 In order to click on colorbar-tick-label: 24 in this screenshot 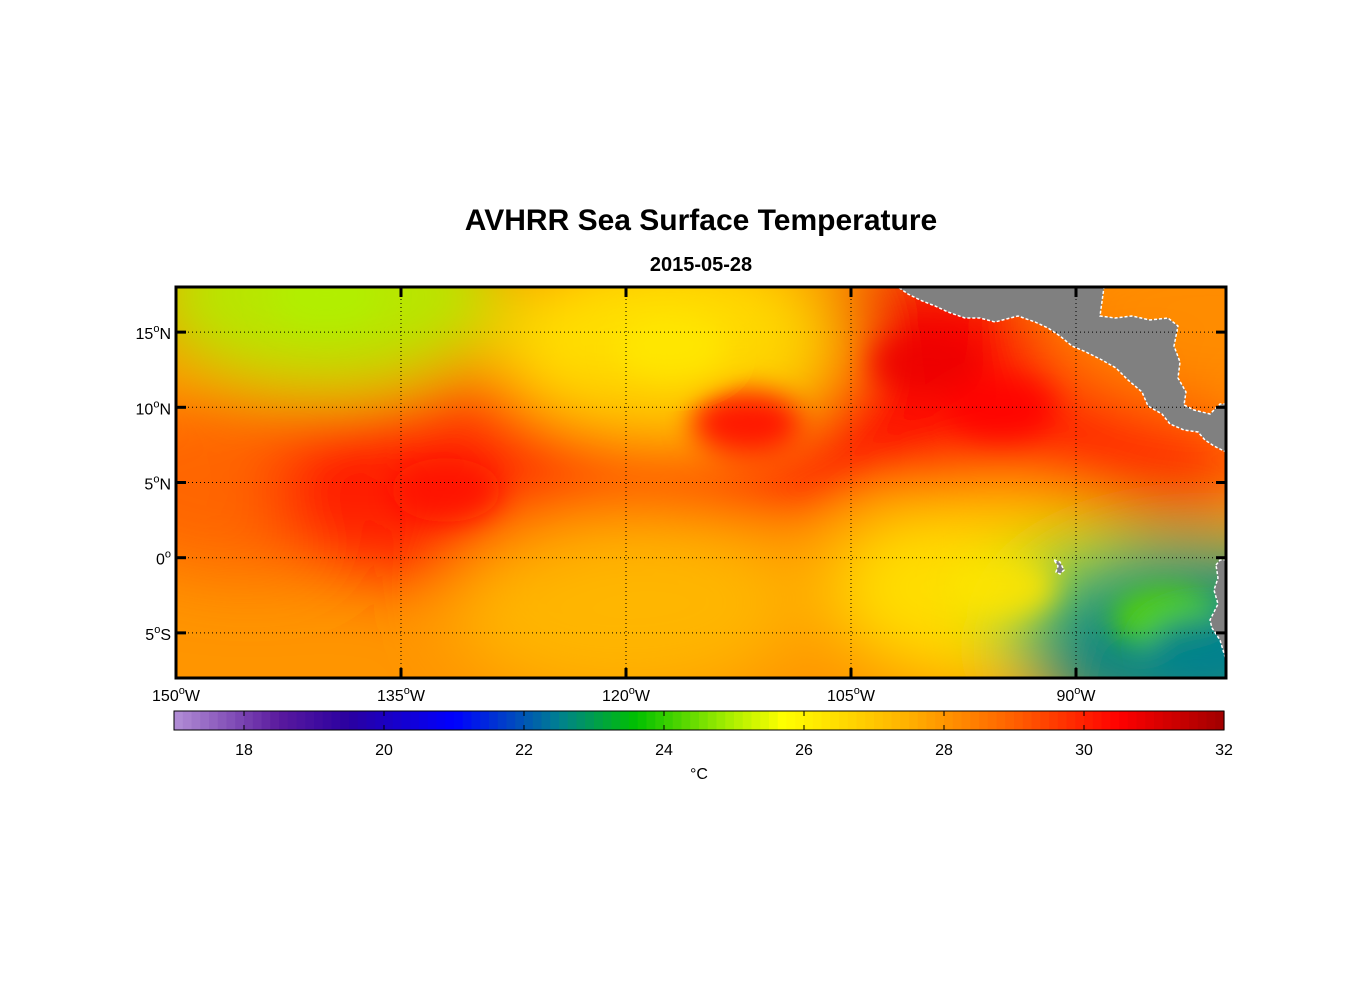, I will do `click(664, 750)`.